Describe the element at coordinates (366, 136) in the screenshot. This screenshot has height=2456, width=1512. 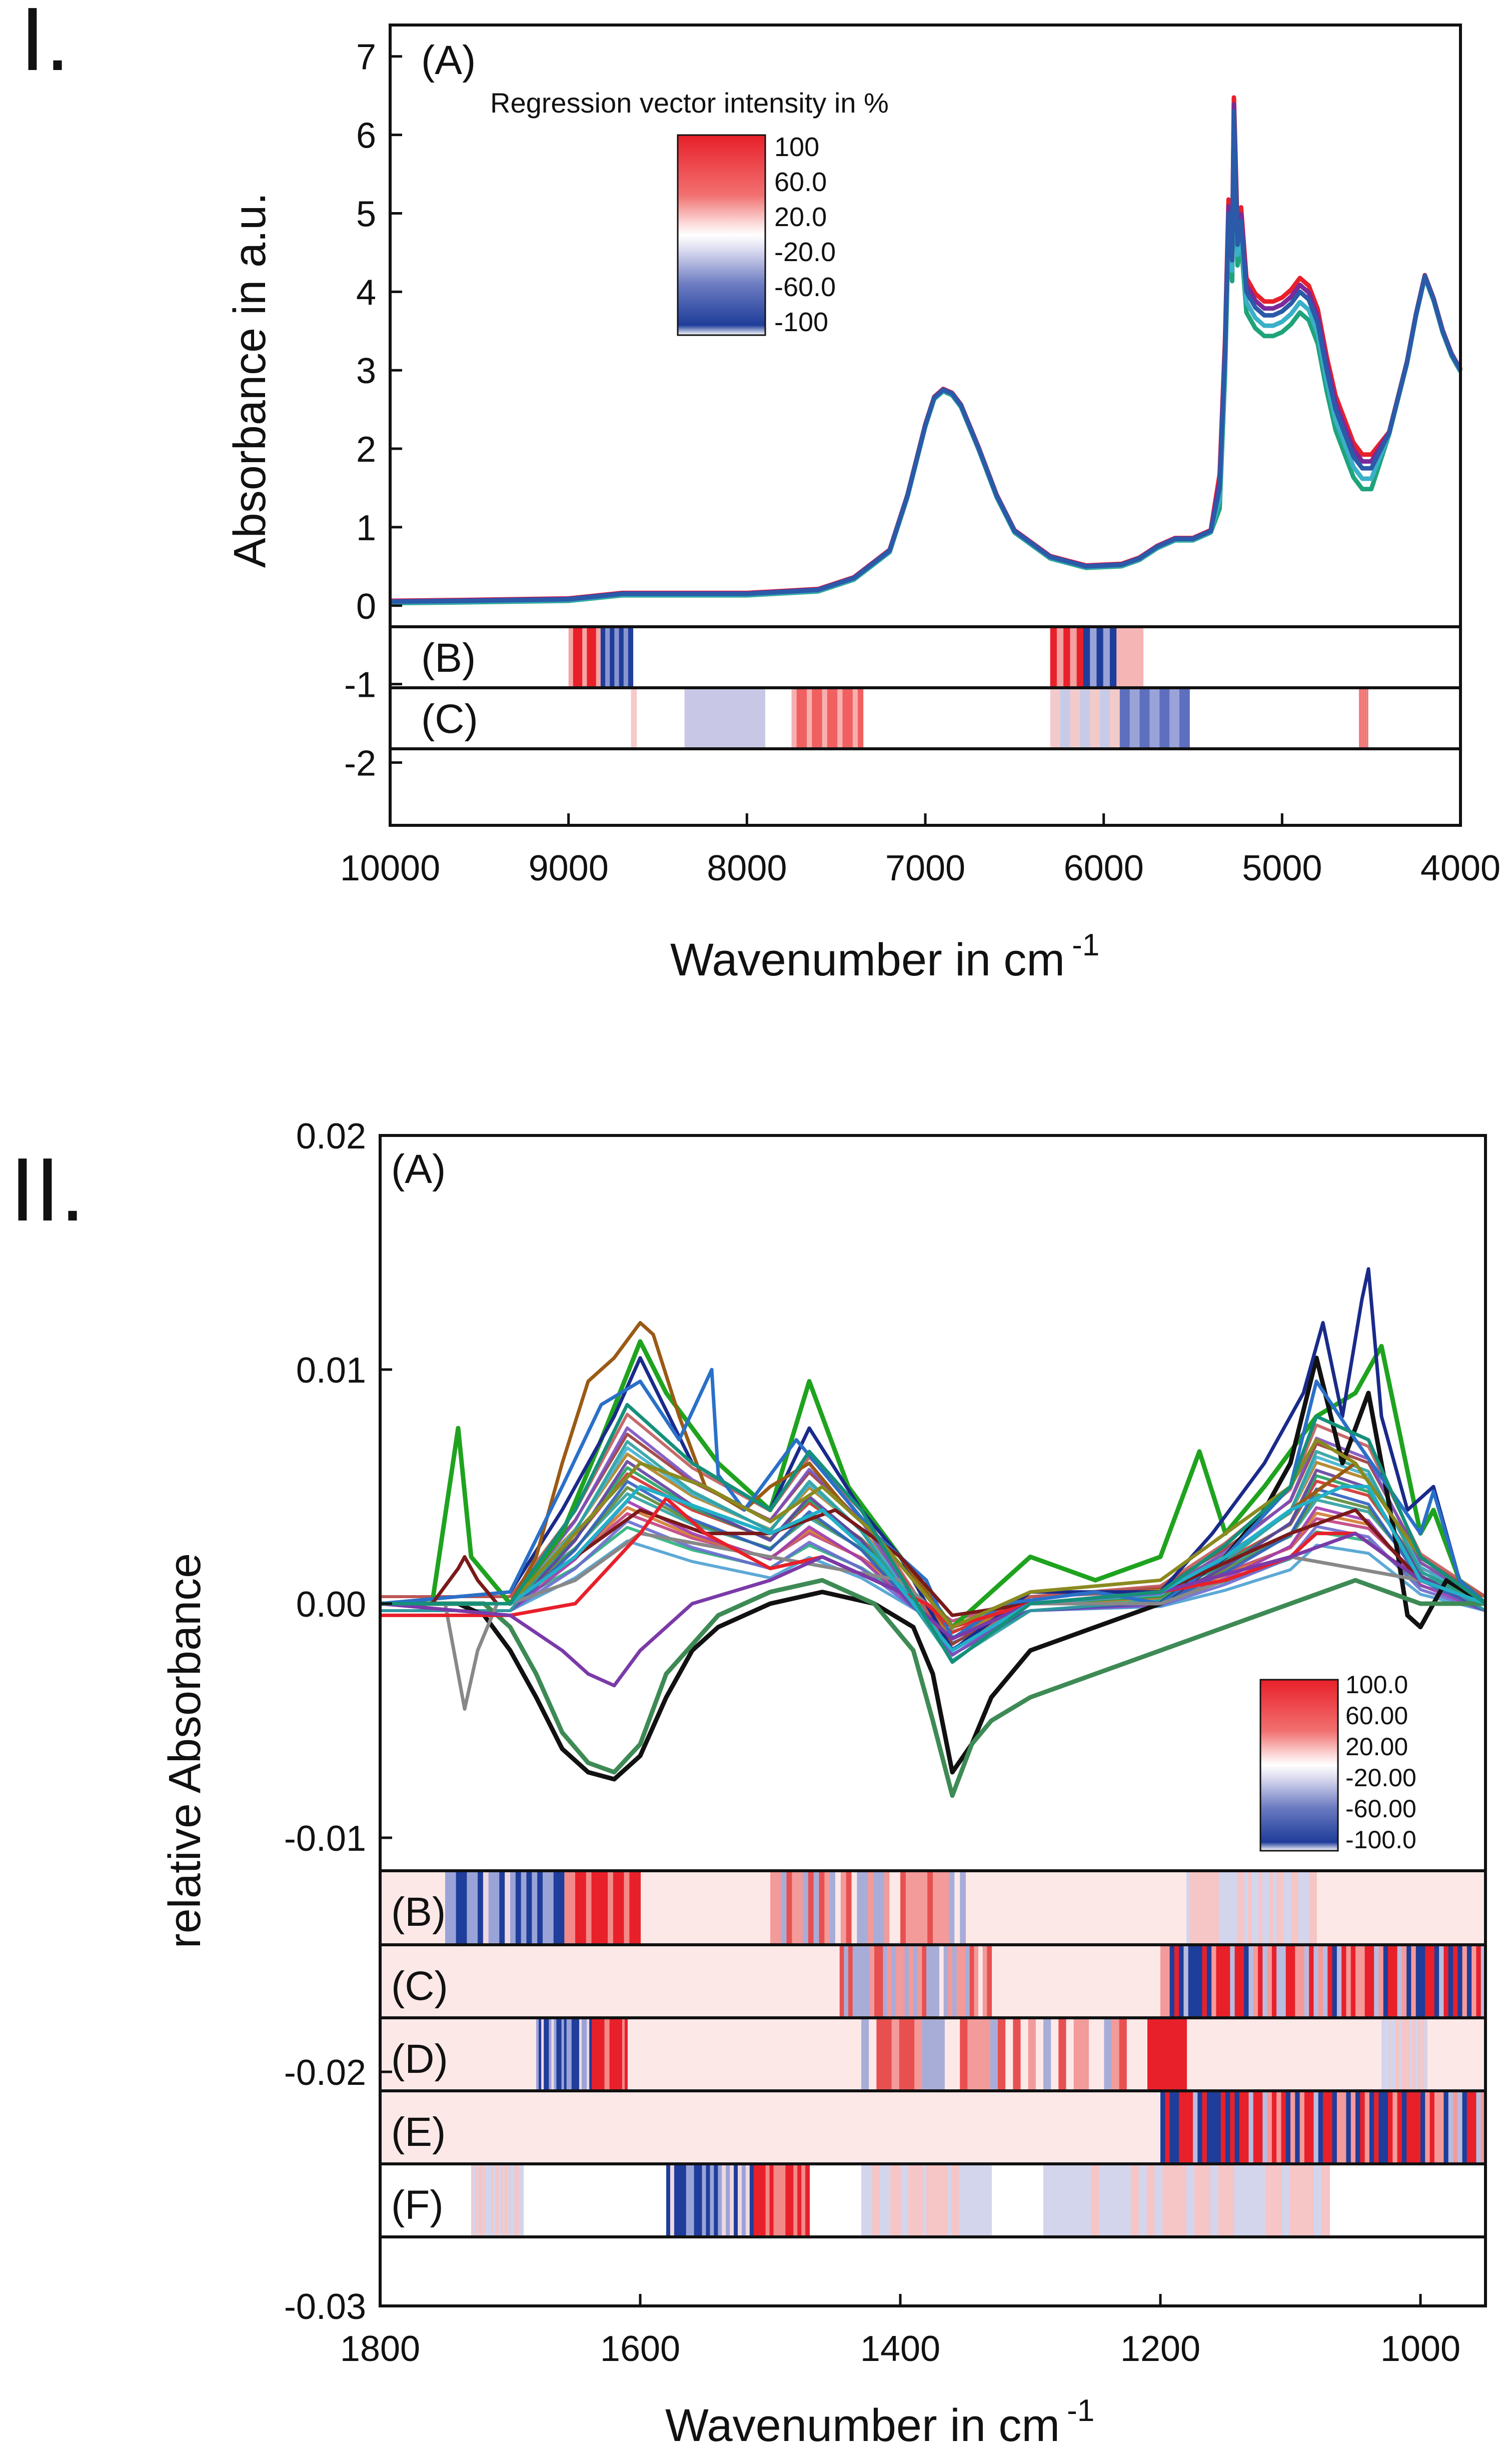
I see `y-tick-label-i: 6` at that location.